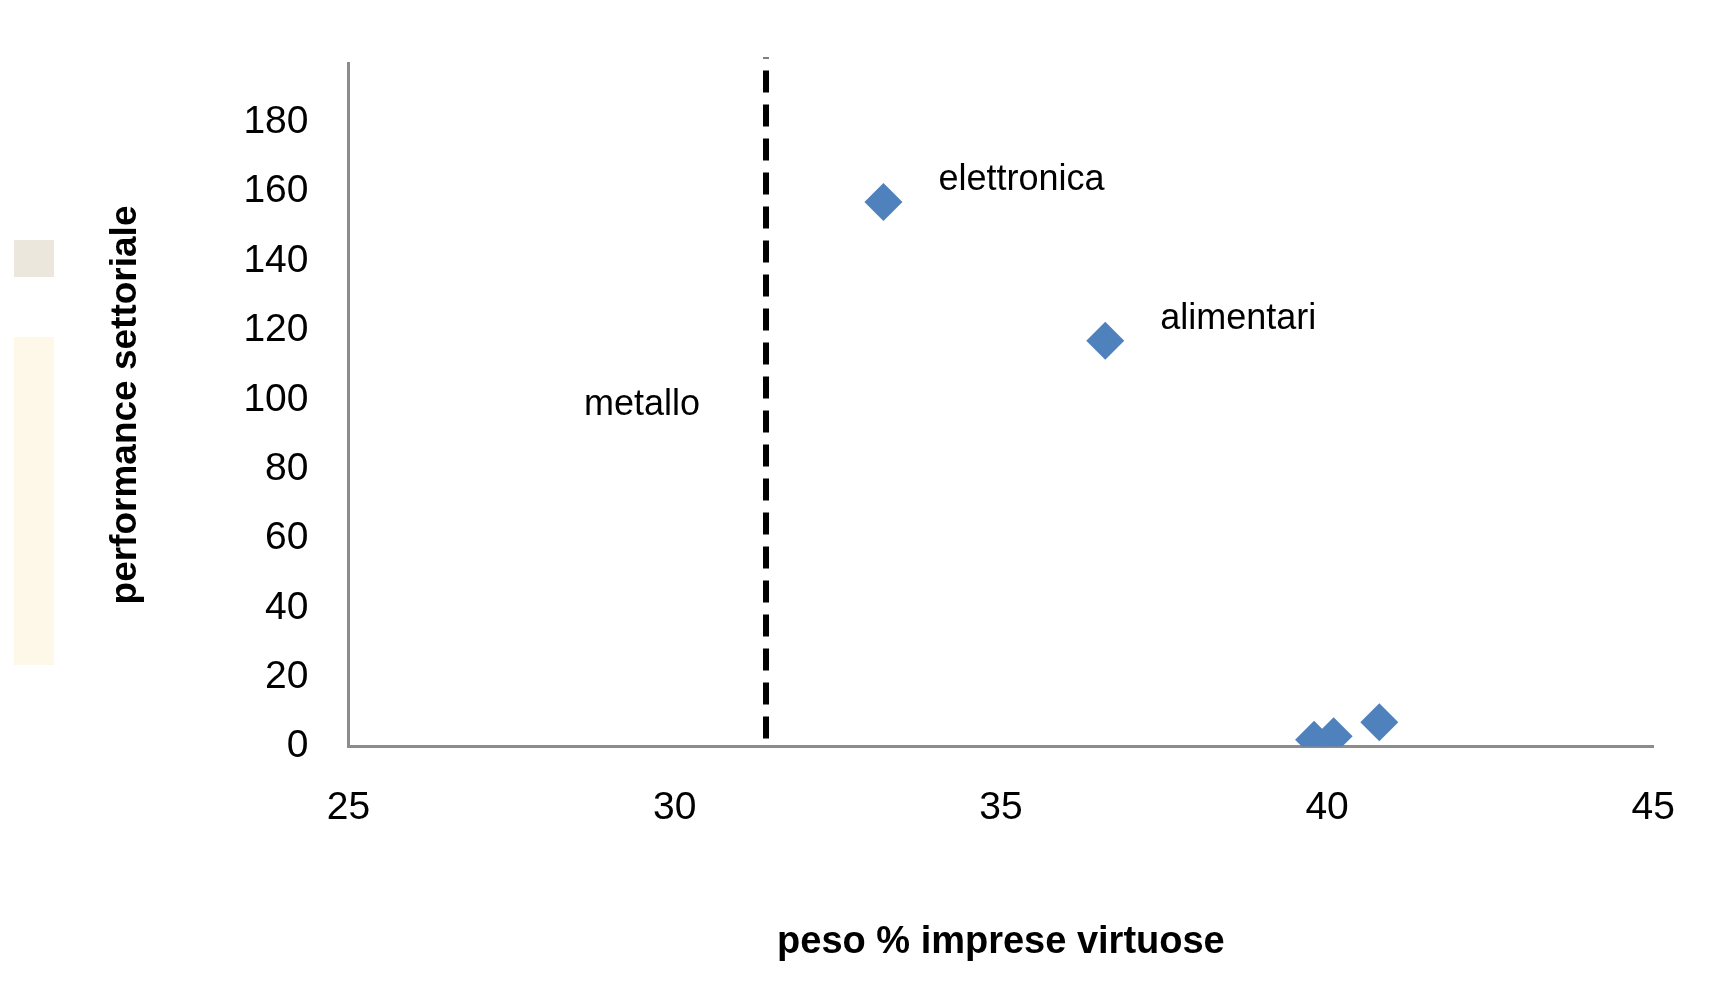 This screenshot has width=1713, height=984. Describe the element at coordinates (348, 805) in the screenshot. I see `x-tick-label: 25` at that location.